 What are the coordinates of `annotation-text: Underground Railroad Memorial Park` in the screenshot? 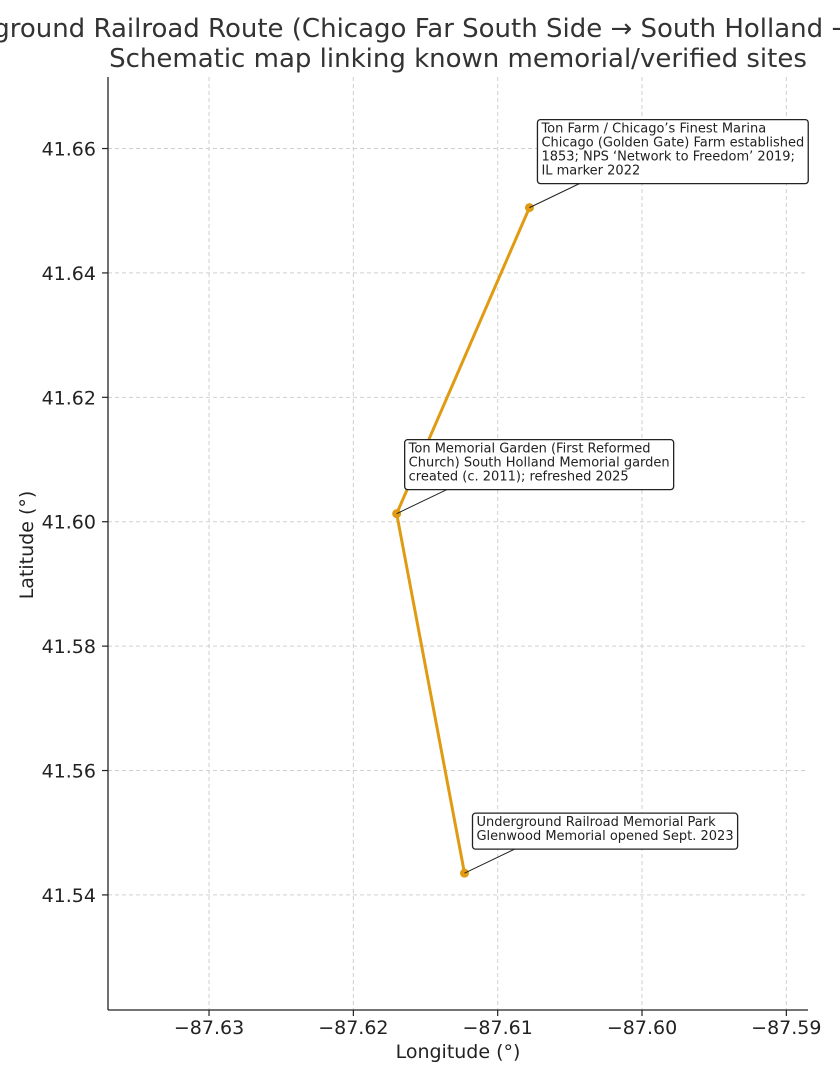 It's located at (596, 822).